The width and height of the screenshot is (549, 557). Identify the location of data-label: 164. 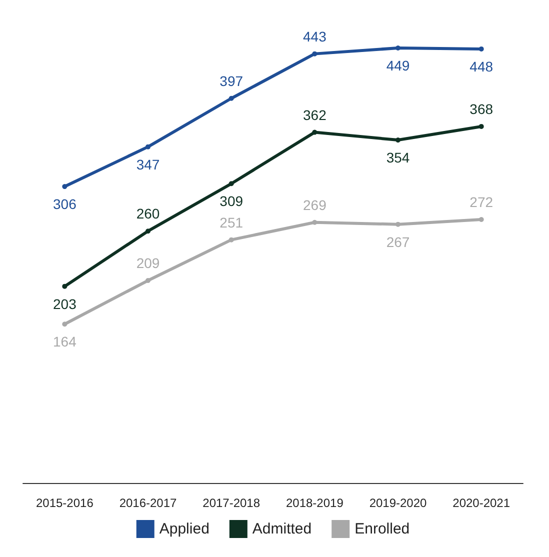
(64, 342).